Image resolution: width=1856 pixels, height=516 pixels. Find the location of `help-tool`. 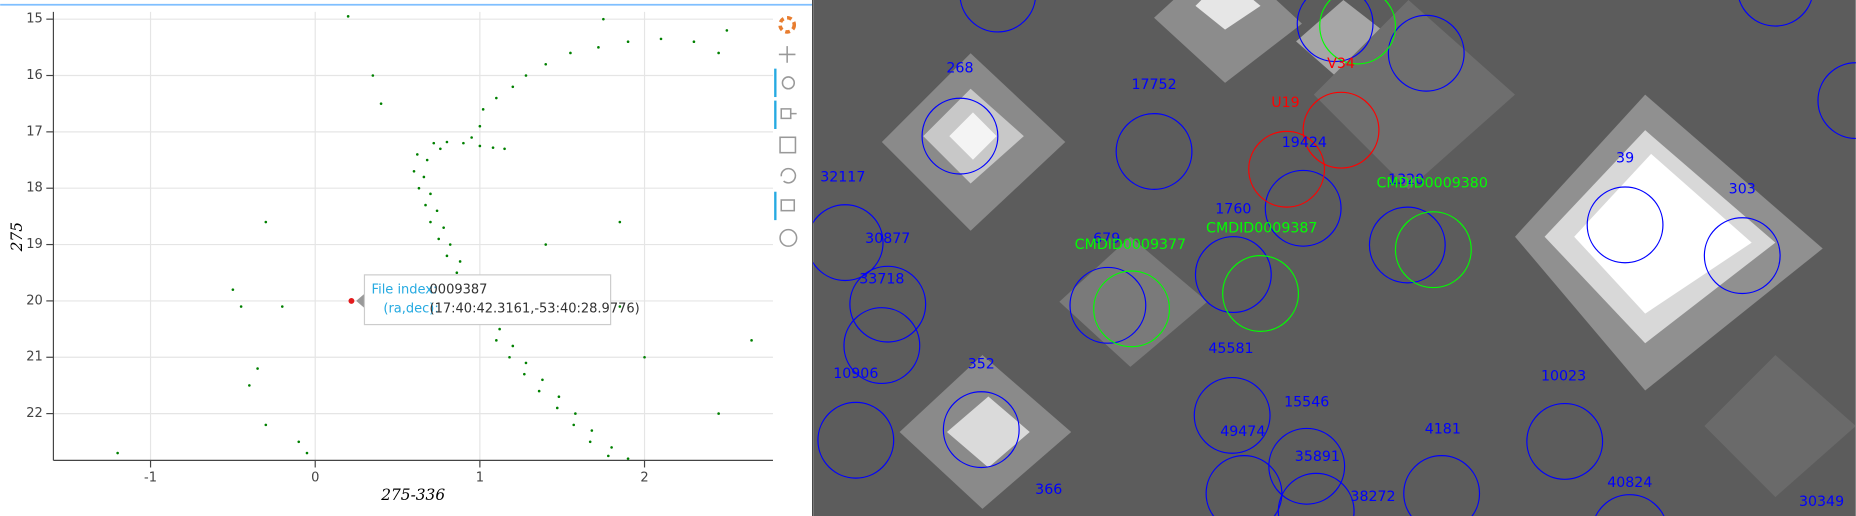

help-tool is located at coordinates (788, 237).